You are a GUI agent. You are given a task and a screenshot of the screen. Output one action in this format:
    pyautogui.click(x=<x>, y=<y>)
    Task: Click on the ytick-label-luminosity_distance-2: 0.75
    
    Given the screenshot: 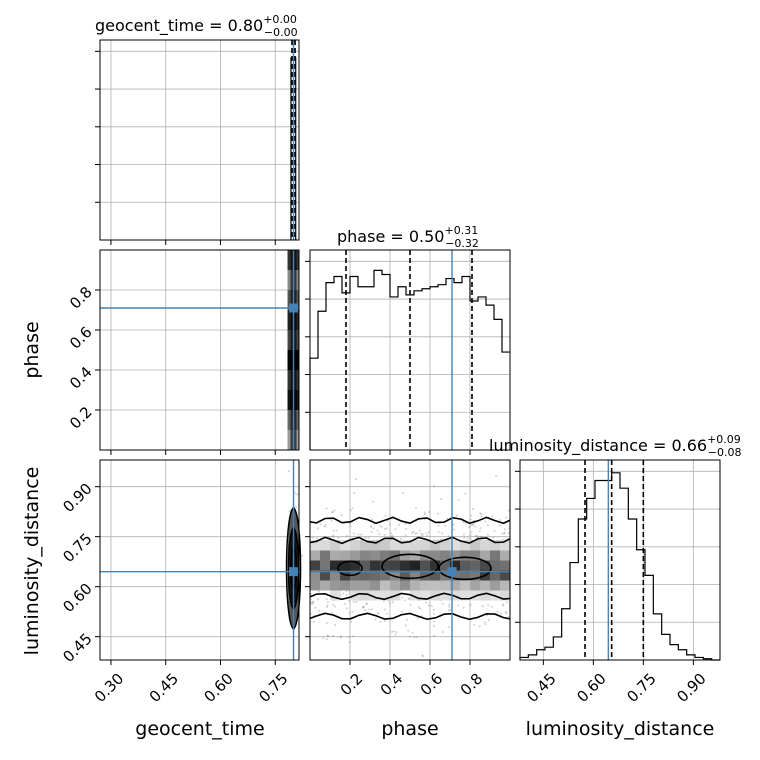 What is the action you would take?
    pyautogui.click(x=77, y=548)
    